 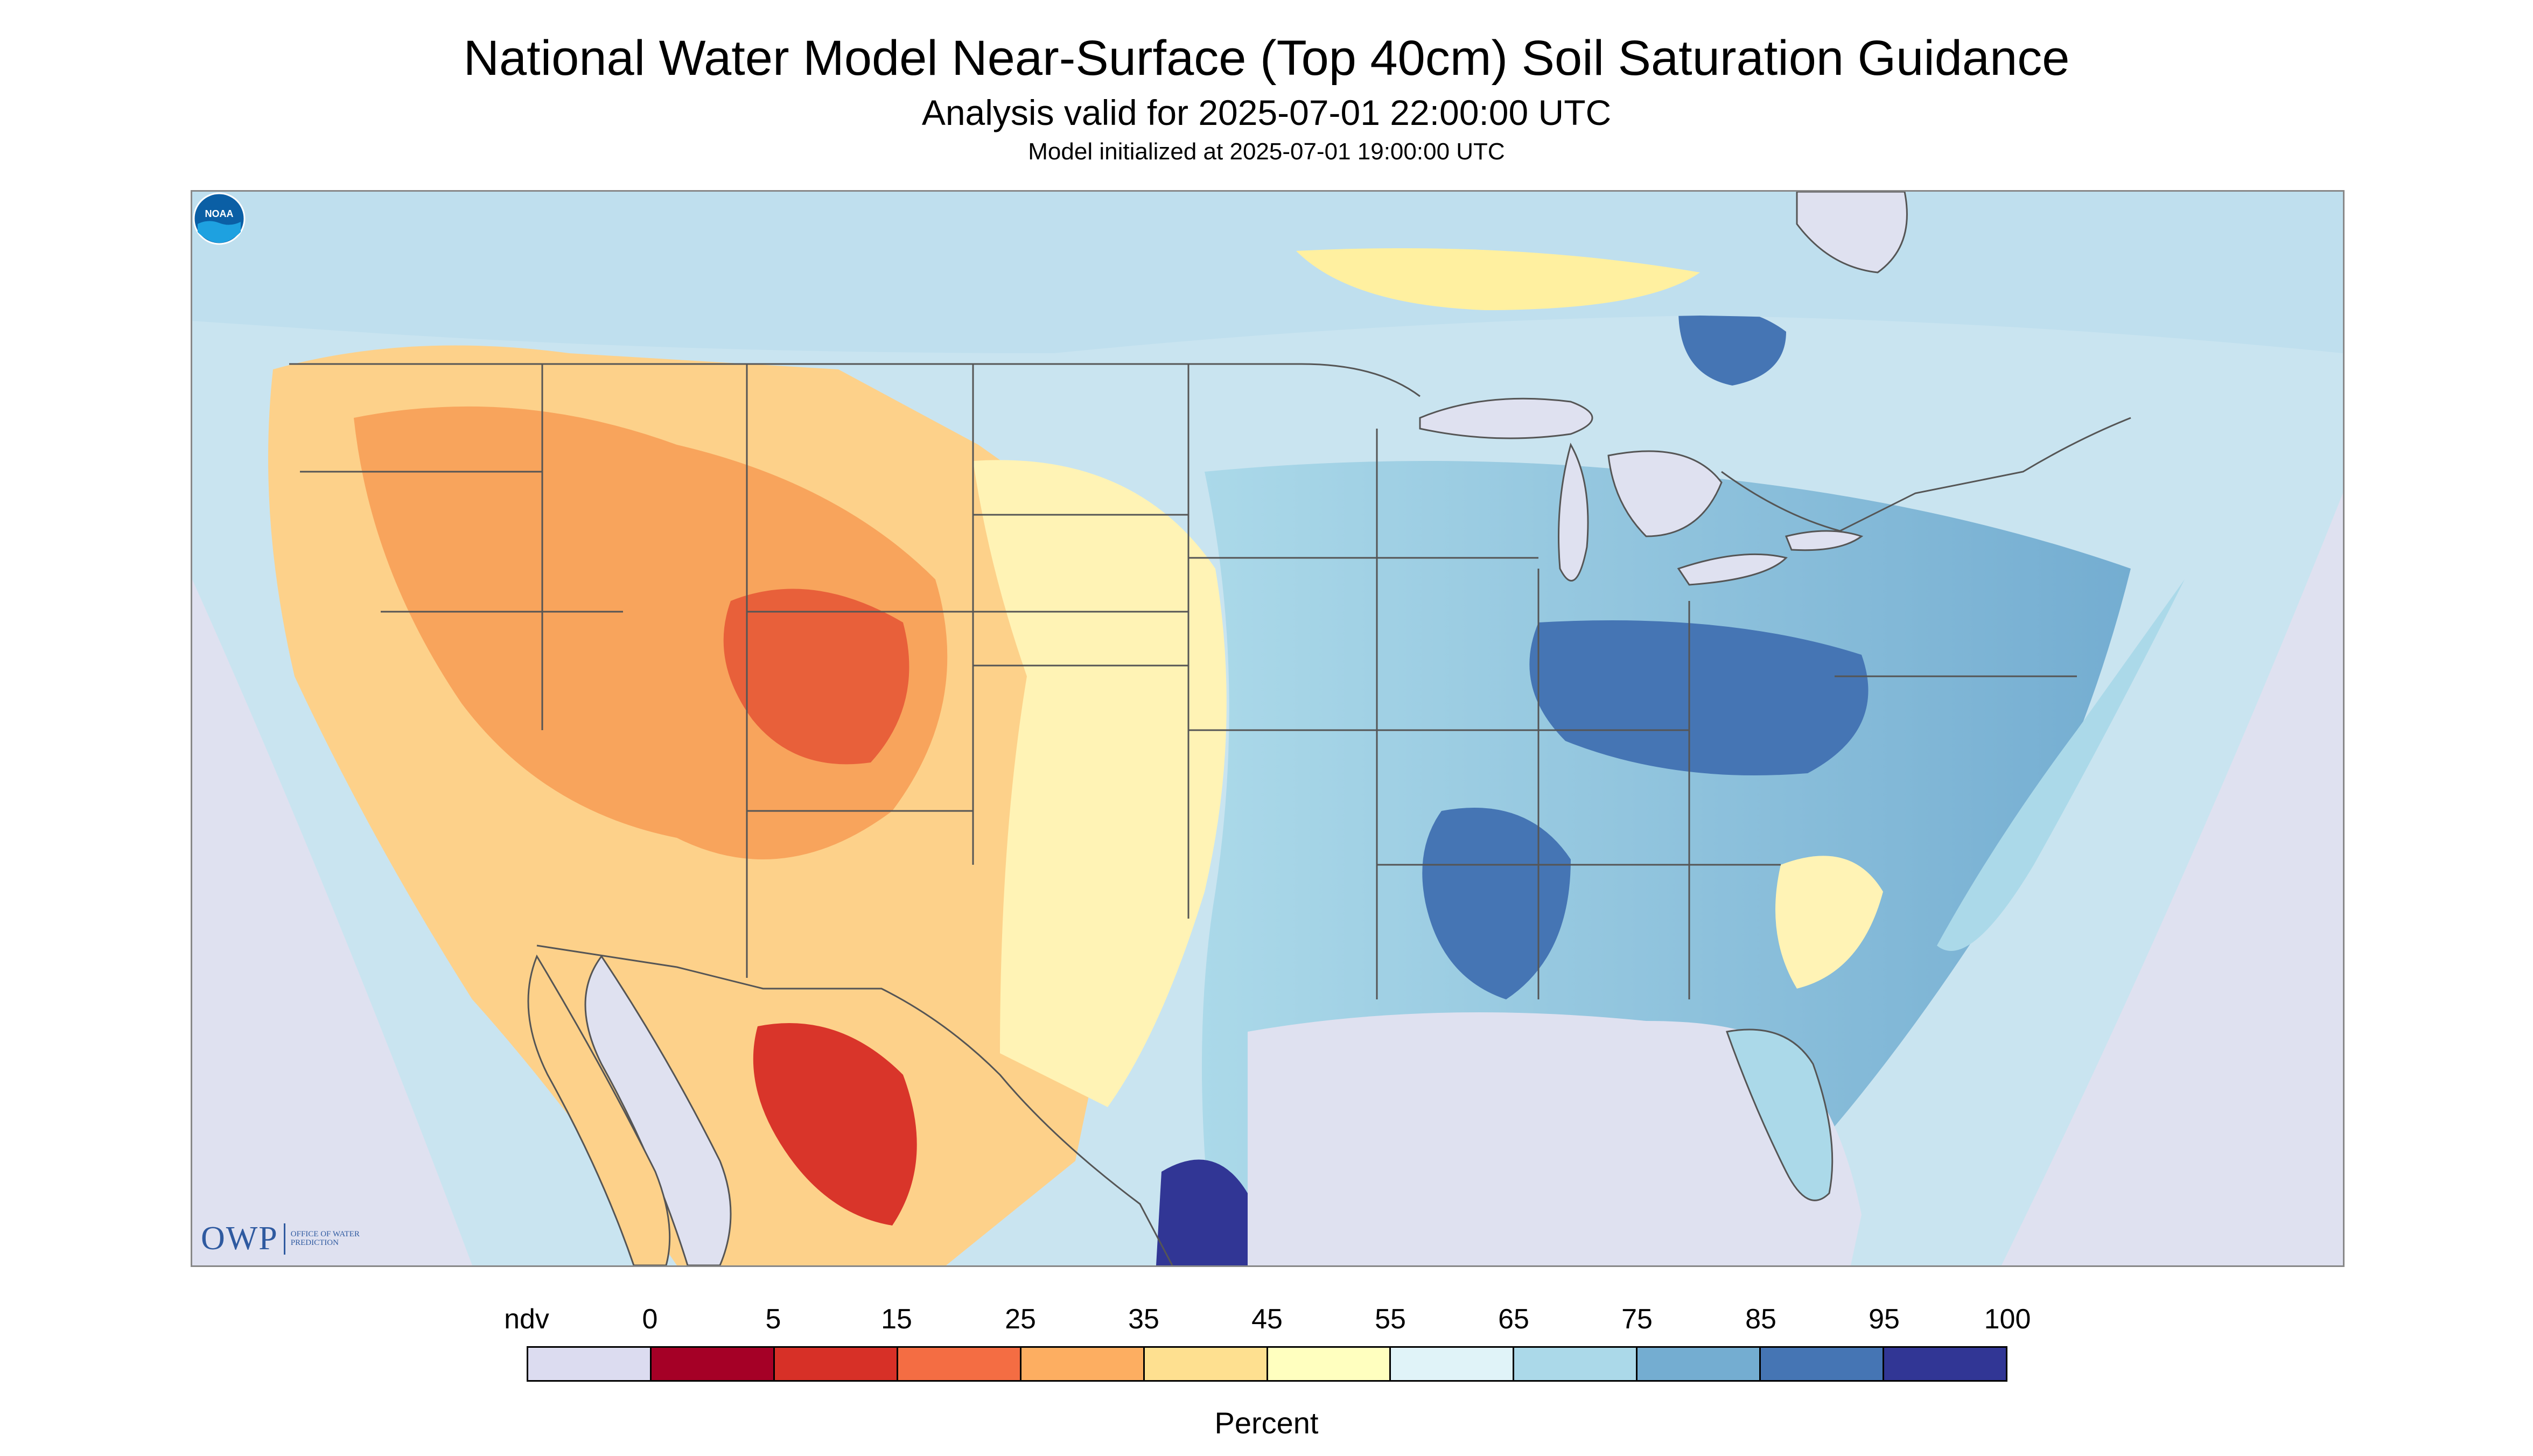 I want to click on region-texas-coast-wet, so click(x=1202, y=1212).